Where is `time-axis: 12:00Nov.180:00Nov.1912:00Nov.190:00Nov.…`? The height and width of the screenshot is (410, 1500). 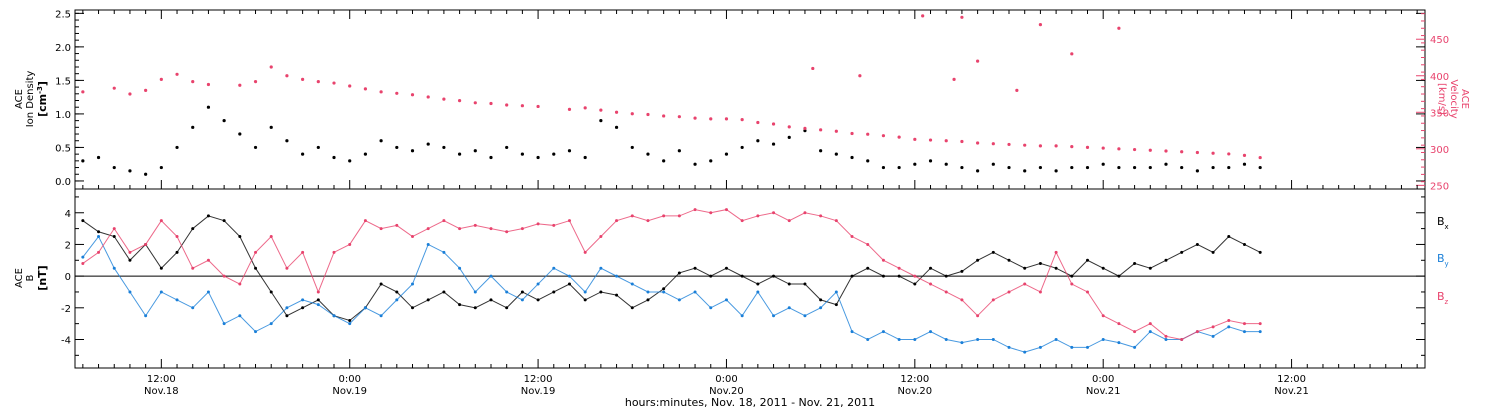
time-axis: 12:00Nov.180:00Nov.1912:00Nov.190:00Nov.… is located at coordinates (726, 385).